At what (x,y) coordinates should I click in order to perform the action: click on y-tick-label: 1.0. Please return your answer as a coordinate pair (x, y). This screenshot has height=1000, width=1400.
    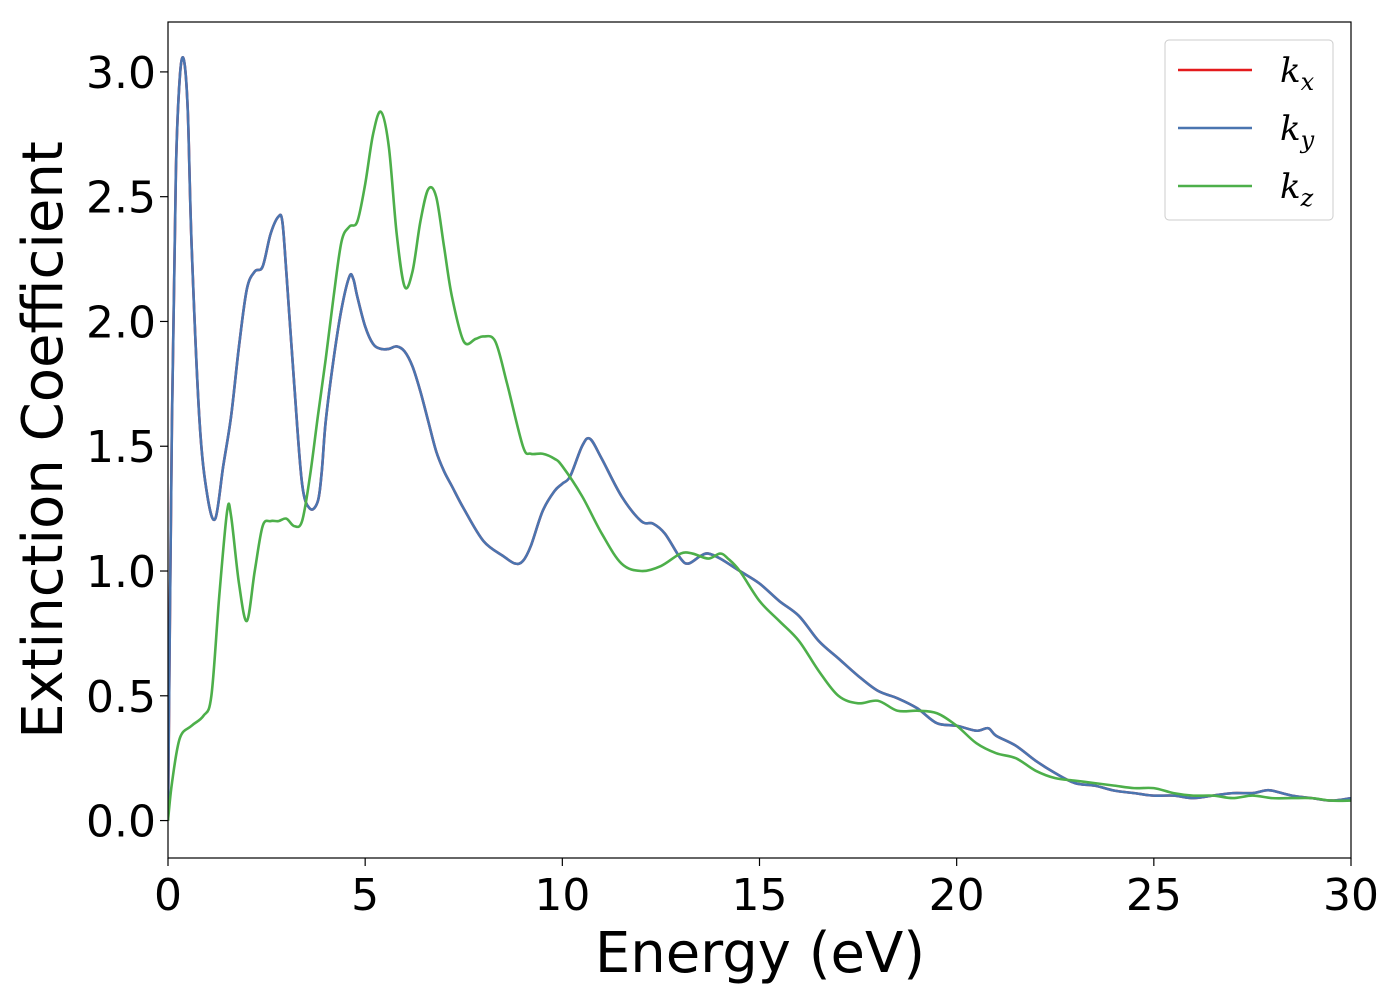
    Looking at the image, I should click on (121, 572).